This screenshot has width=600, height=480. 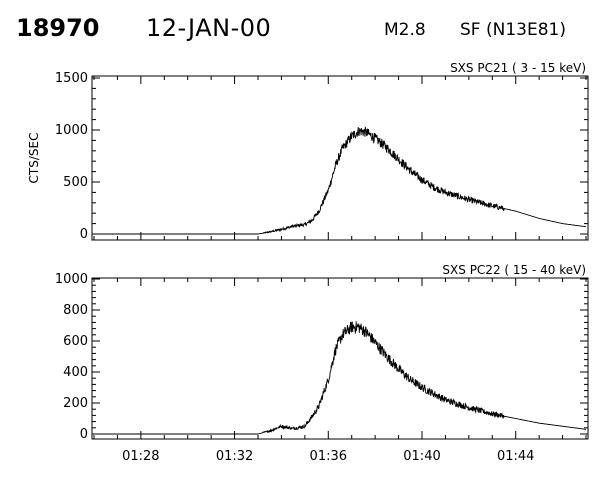 I want to click on x-tick-label: 01:36, so click(x=328, y=456).